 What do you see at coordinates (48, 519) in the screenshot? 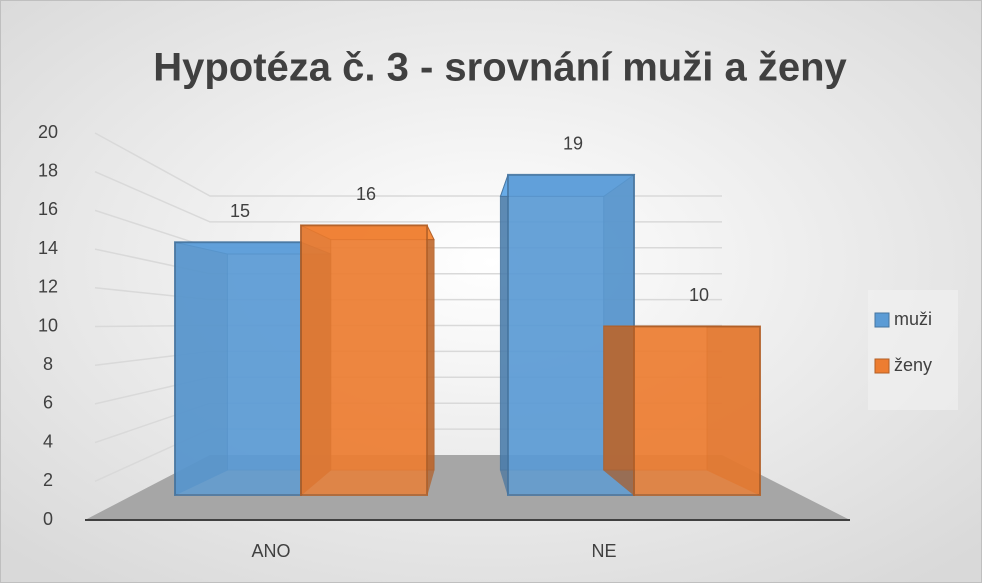
I see `y-tick-label: 0` at bounding box center [48, 519].